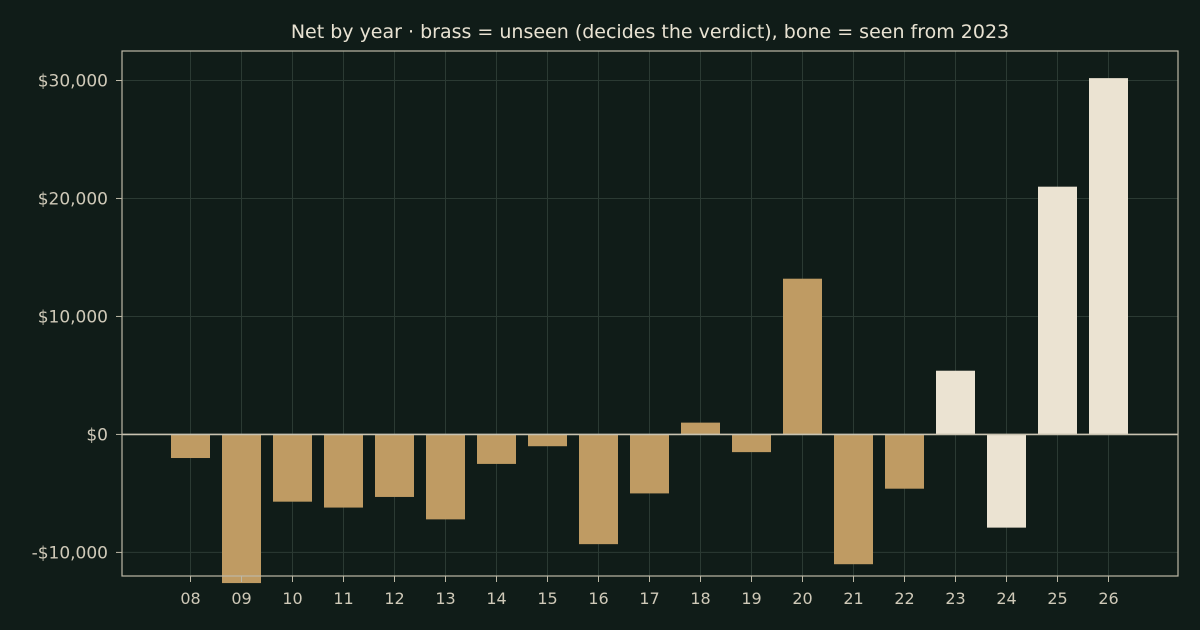 Image resolution: width=1200 pixels, height=630 pixels. What do you see at coordinates (292, 598) in the screenshot?
I see `x-tick-label: 10` at bounding box center [292, 598].